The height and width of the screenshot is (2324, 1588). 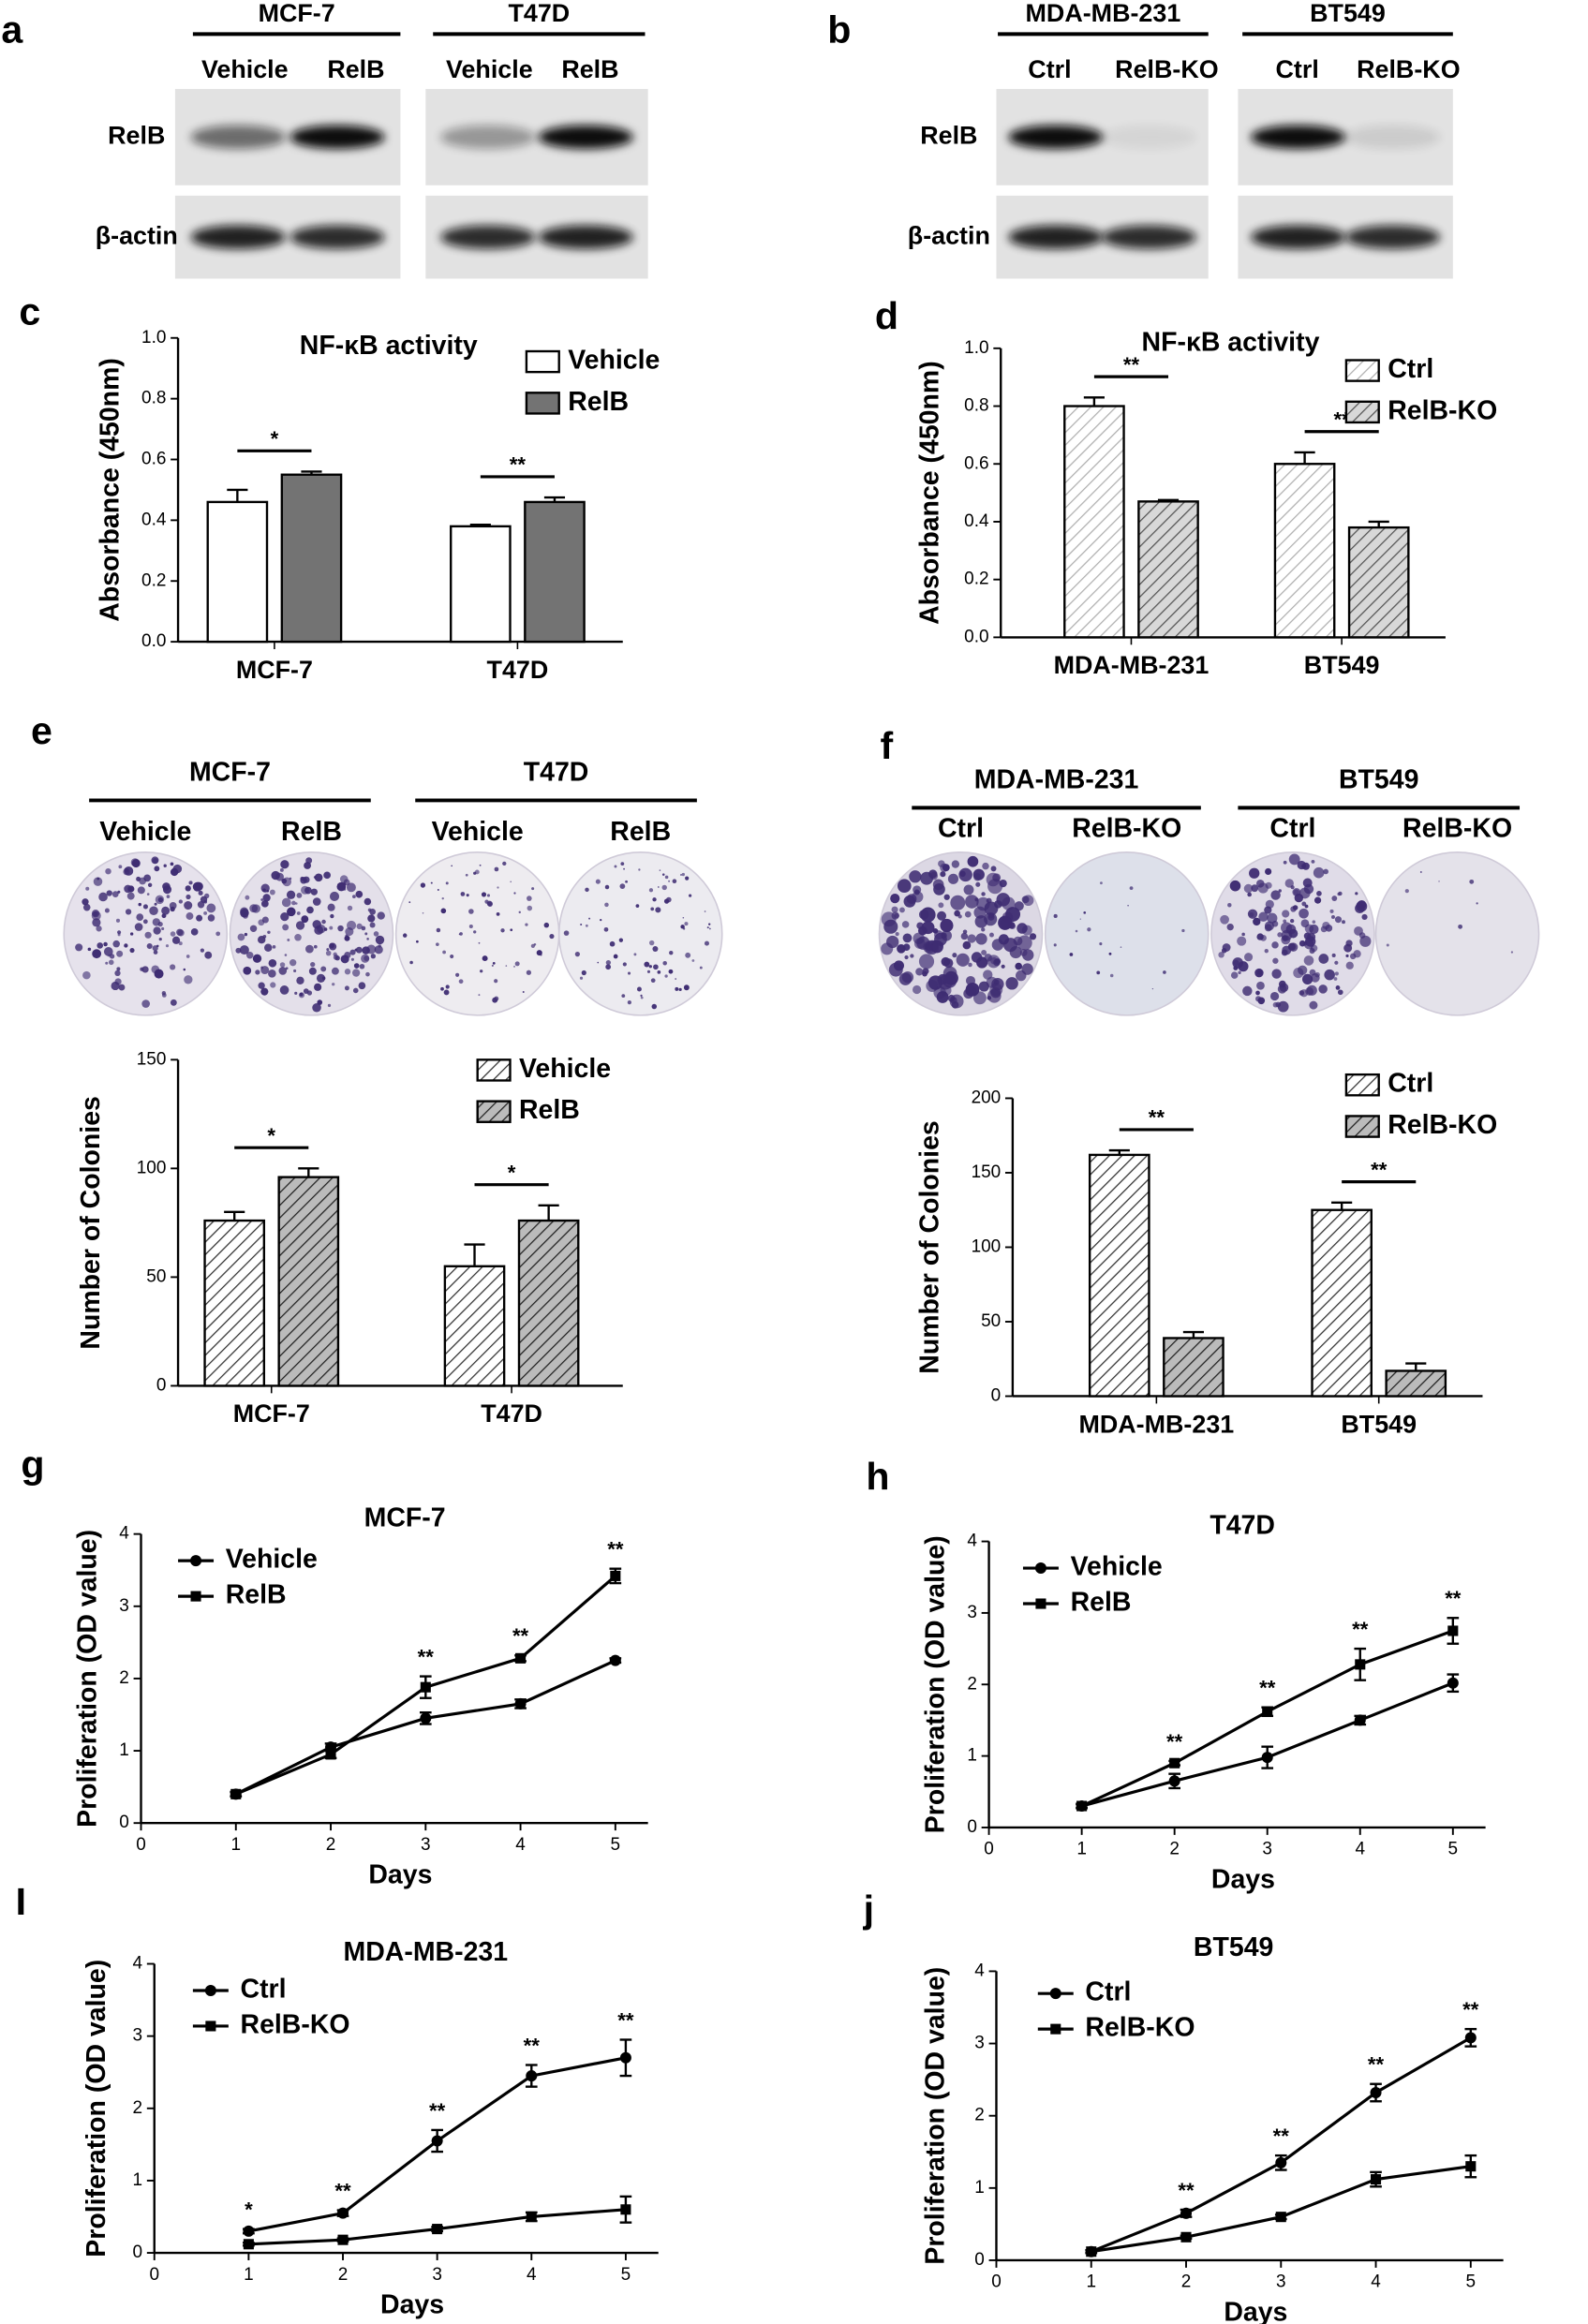 I want to click on lane-label: Ctrl, so click(x=1297, y=69).